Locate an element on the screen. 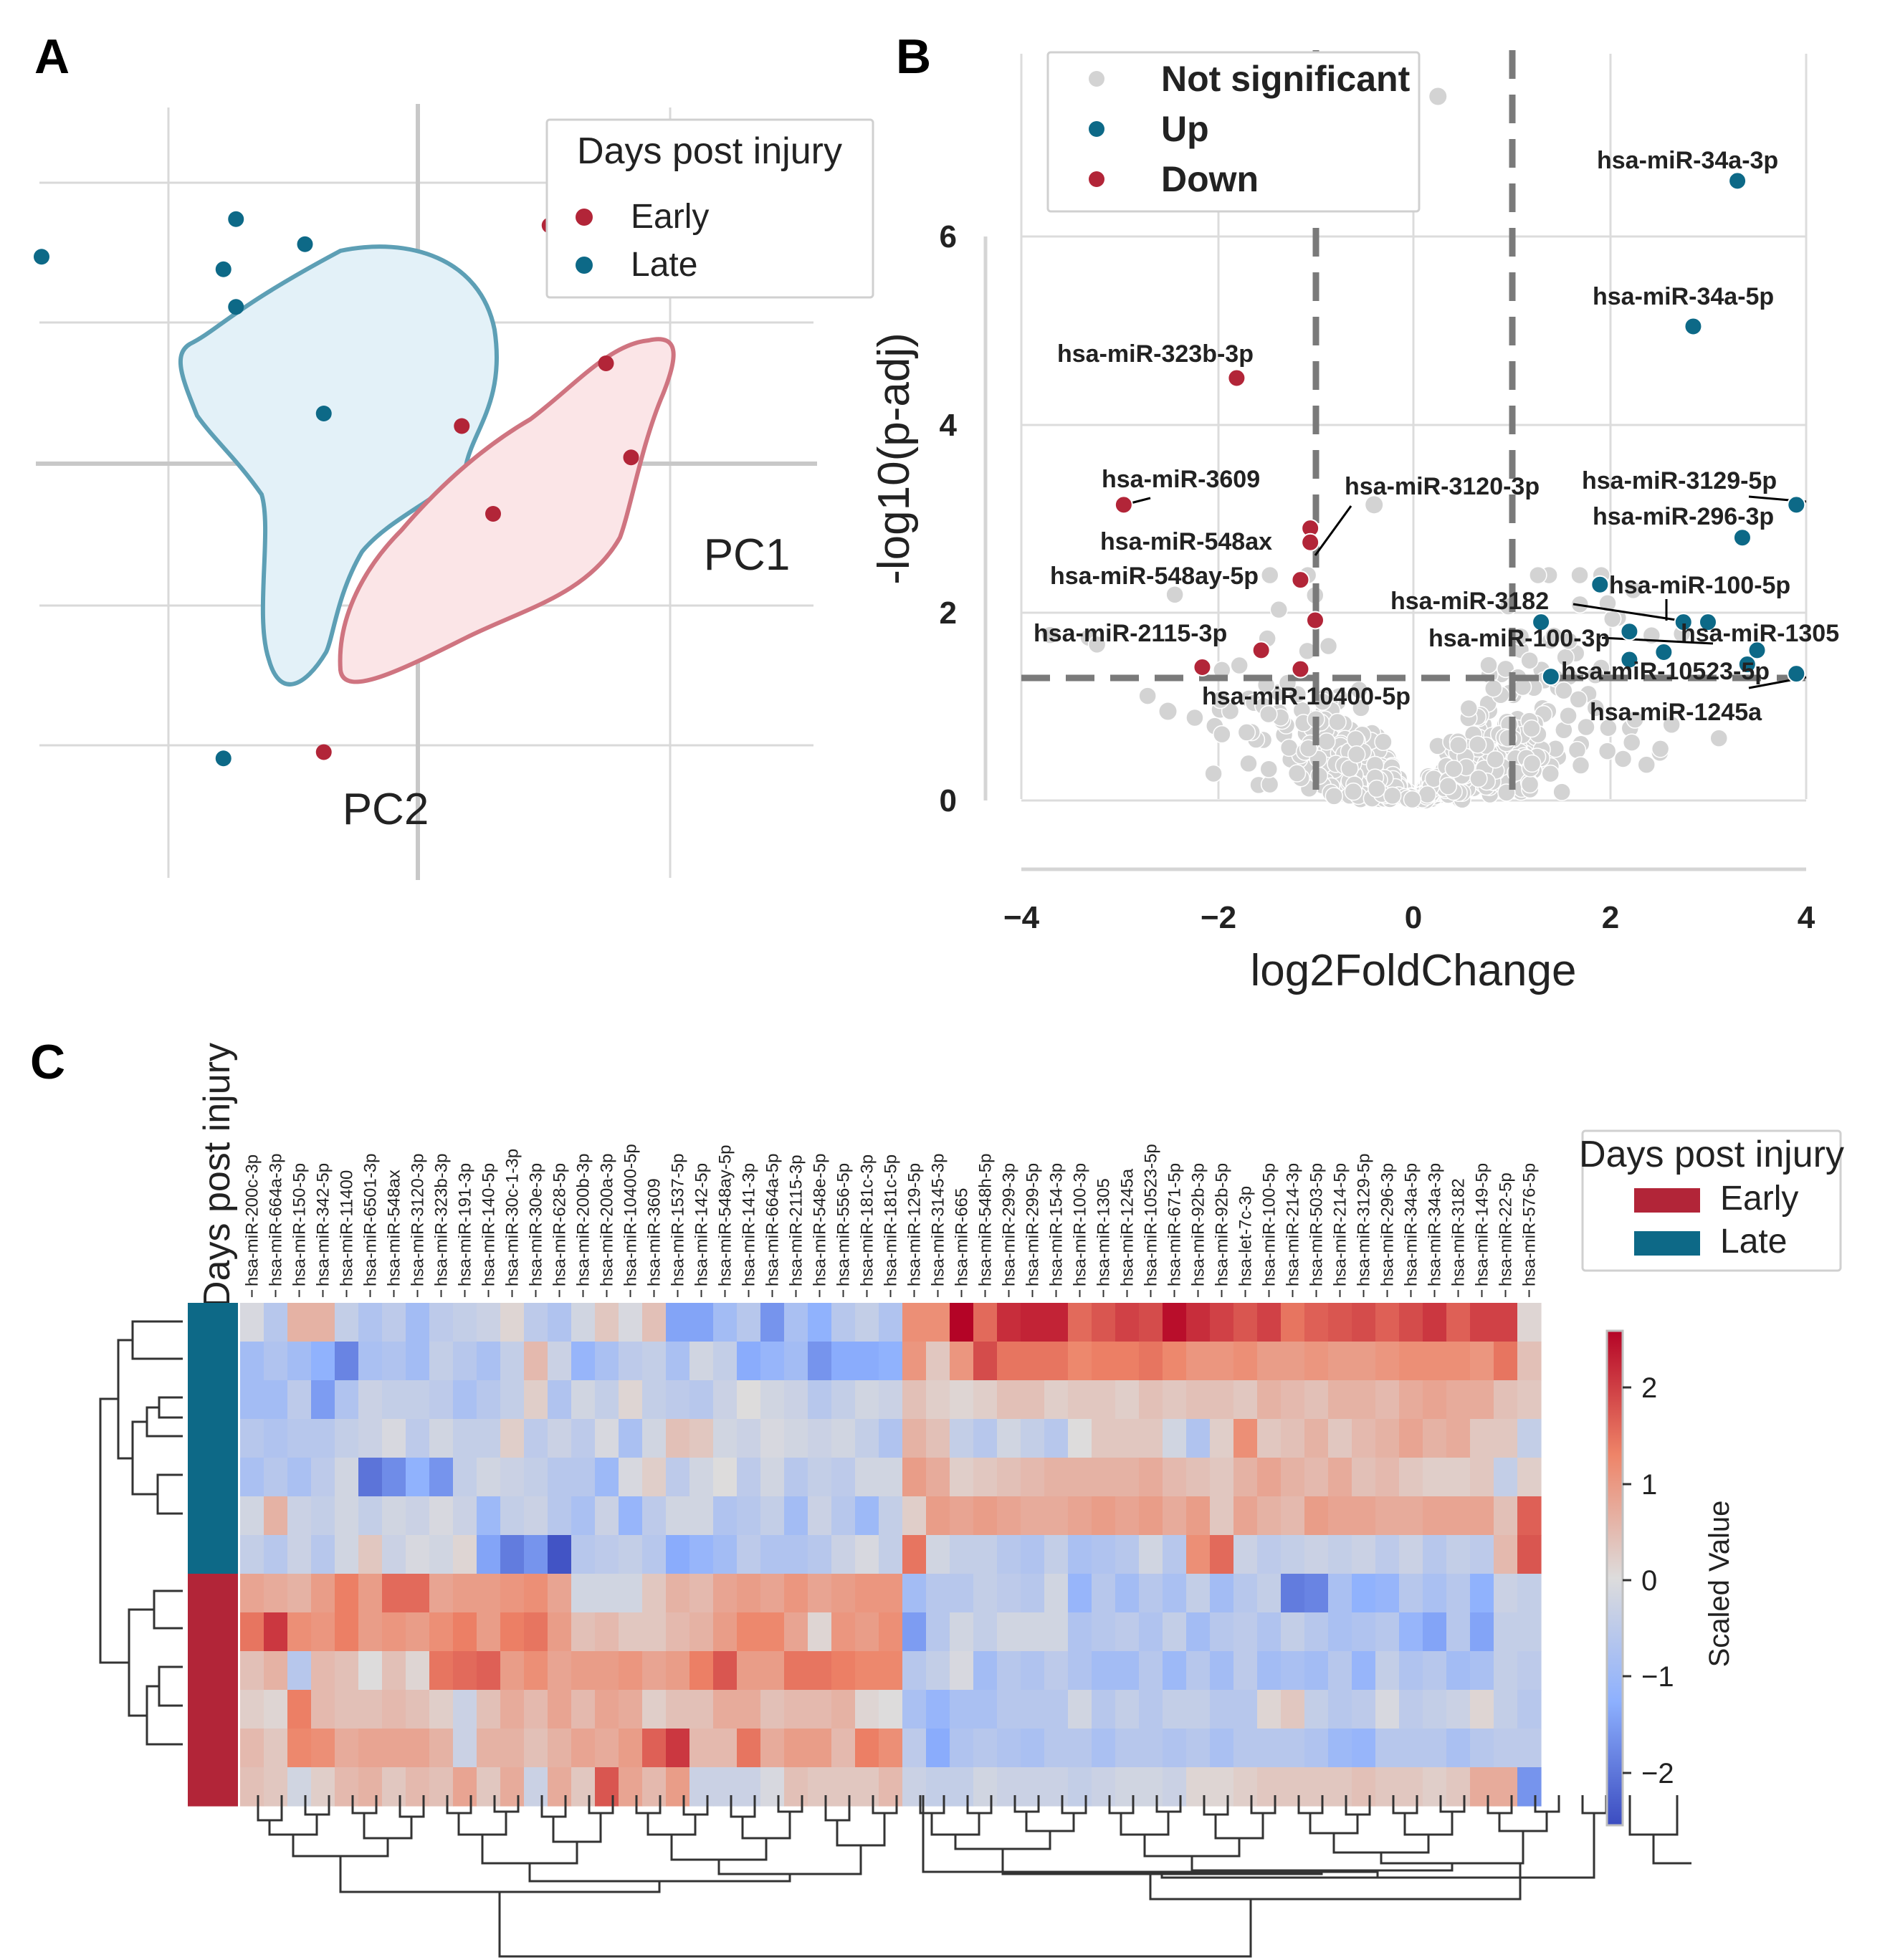 The height and width of the screenshot is (1960, 1885). row-annotation-title: Days post injury is located at coordinates (217, 1176).